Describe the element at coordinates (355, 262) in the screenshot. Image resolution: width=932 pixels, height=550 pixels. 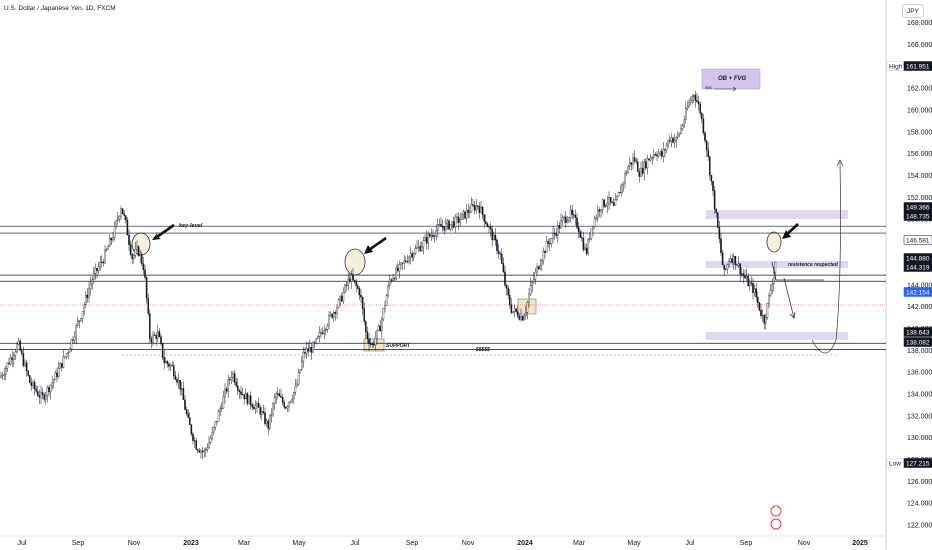
I see `retest-circle` at that location.